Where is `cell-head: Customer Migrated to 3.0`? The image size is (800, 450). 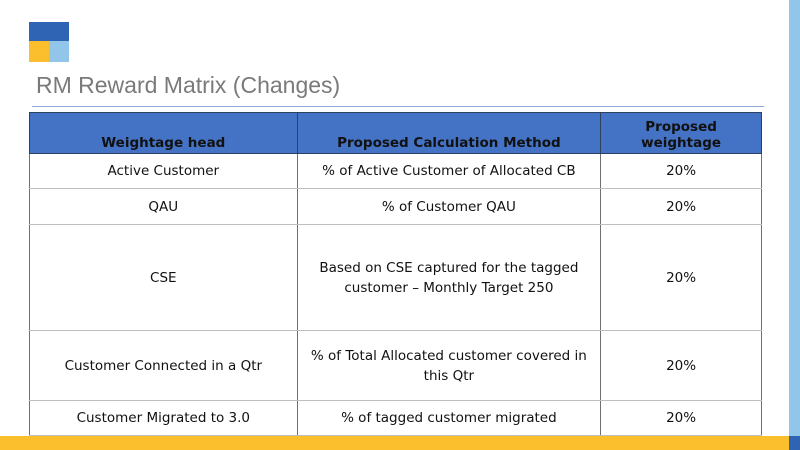
cell-head: Customer Migrated to 3.0 is located at coordinates (163, 418).